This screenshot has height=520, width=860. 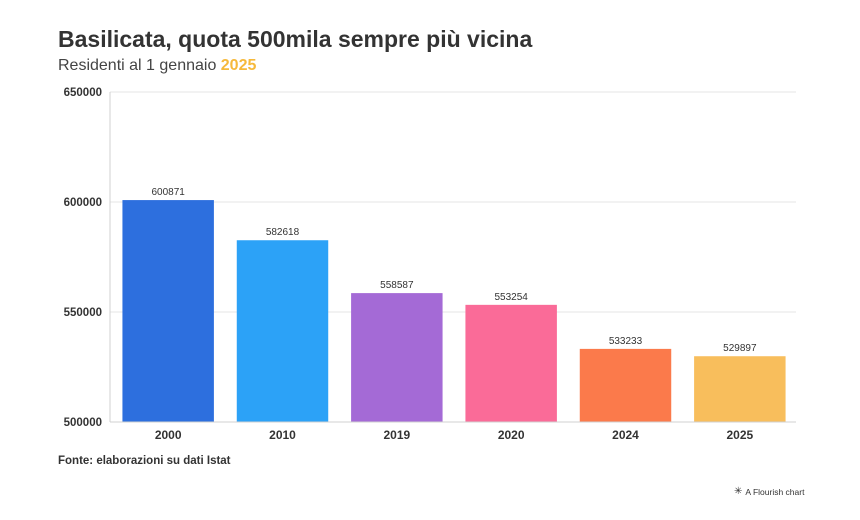 What do you see at coordinates (83, 93) in the screenshot?
I see `y-tick-label: 650000` at bounding box center [83, 93].